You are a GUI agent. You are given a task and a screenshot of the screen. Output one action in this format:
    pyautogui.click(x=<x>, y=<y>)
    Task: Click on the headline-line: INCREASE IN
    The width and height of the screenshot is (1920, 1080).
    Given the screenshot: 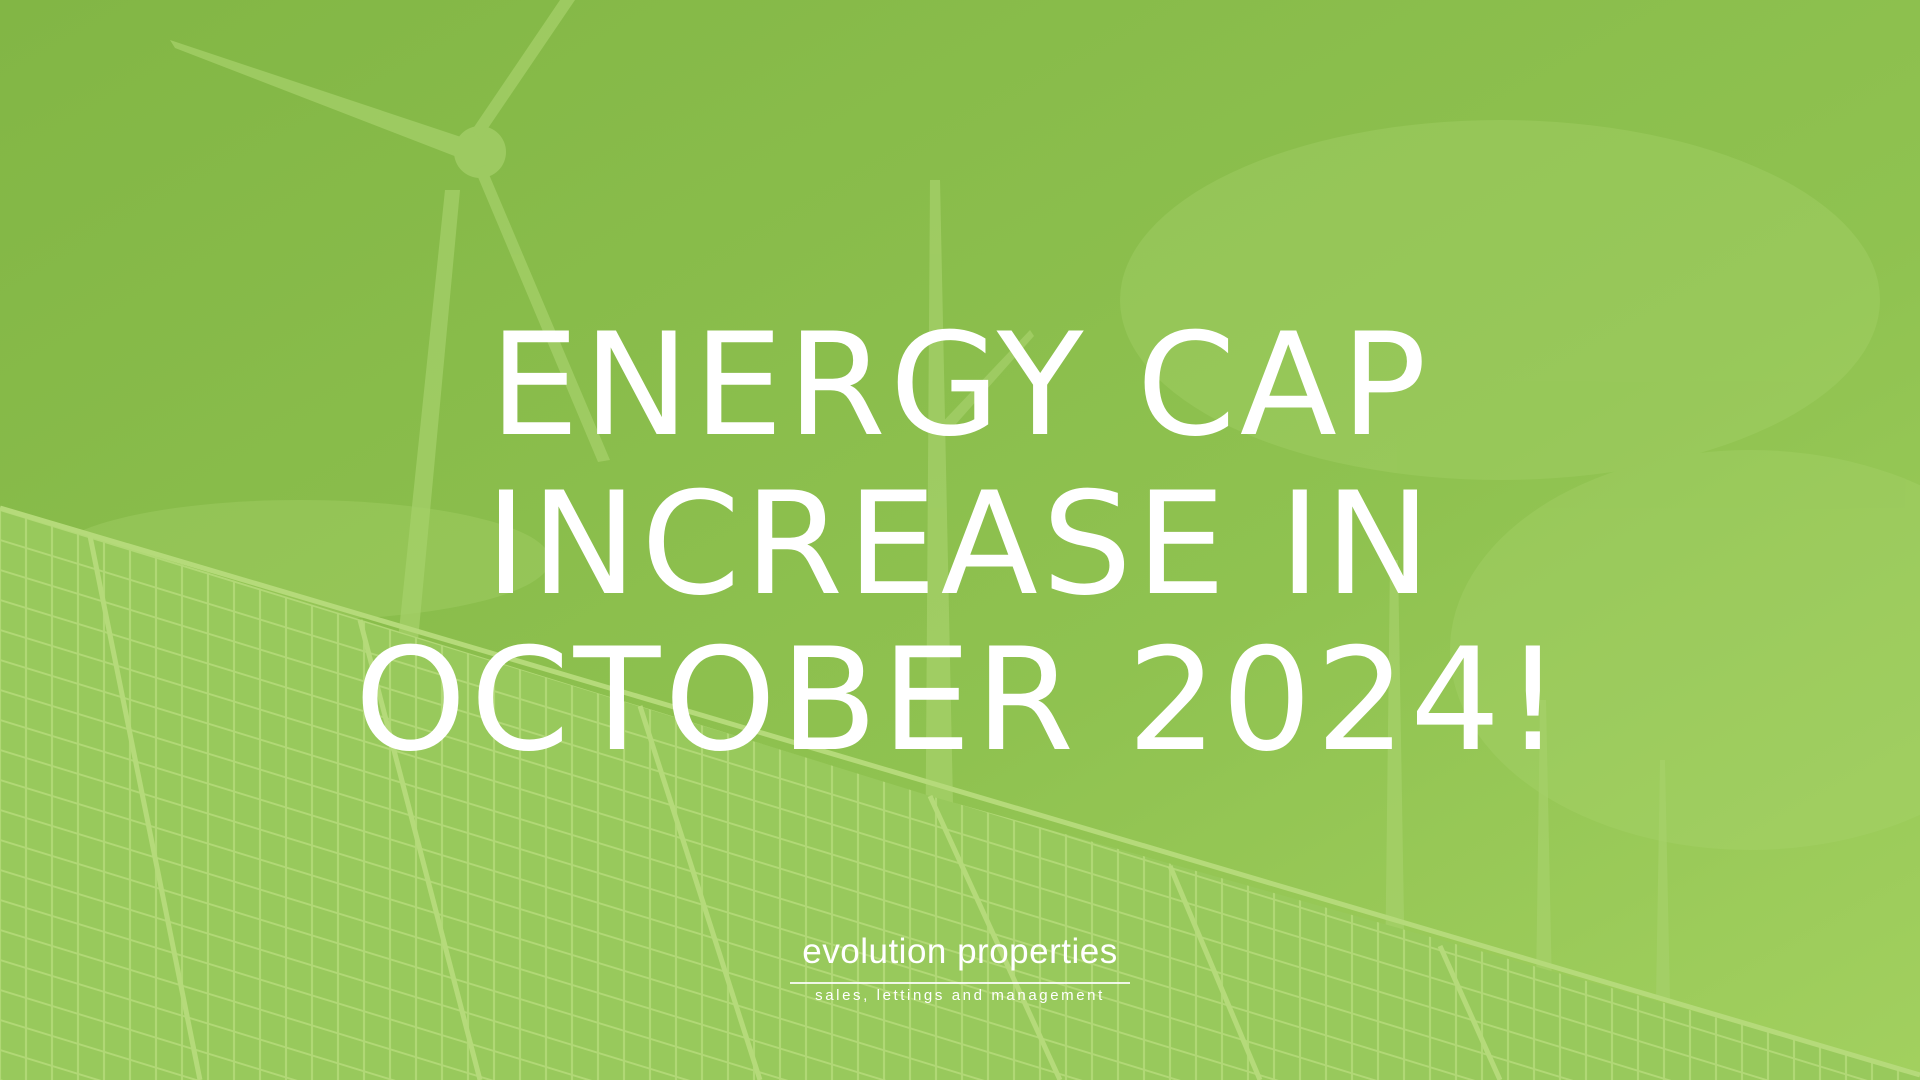 What is the action you would take?
    pyautogui.click(x=960, y=544)
    